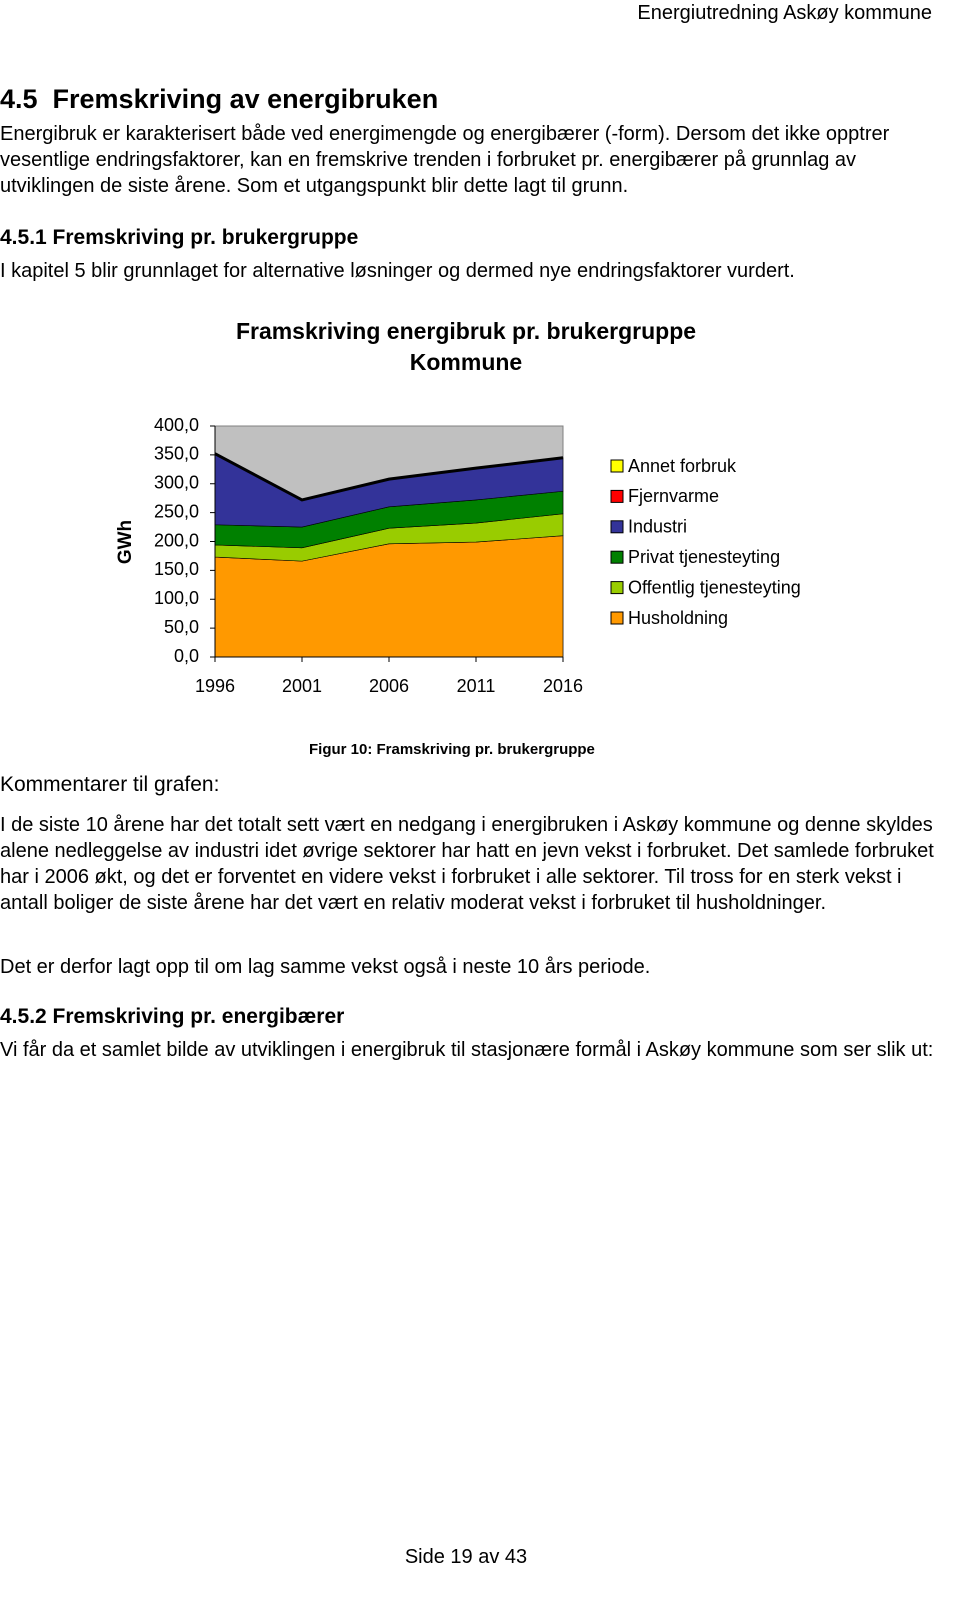  I want to click on page-header: Energiutredning Askøy kommune, so click(784, 13).